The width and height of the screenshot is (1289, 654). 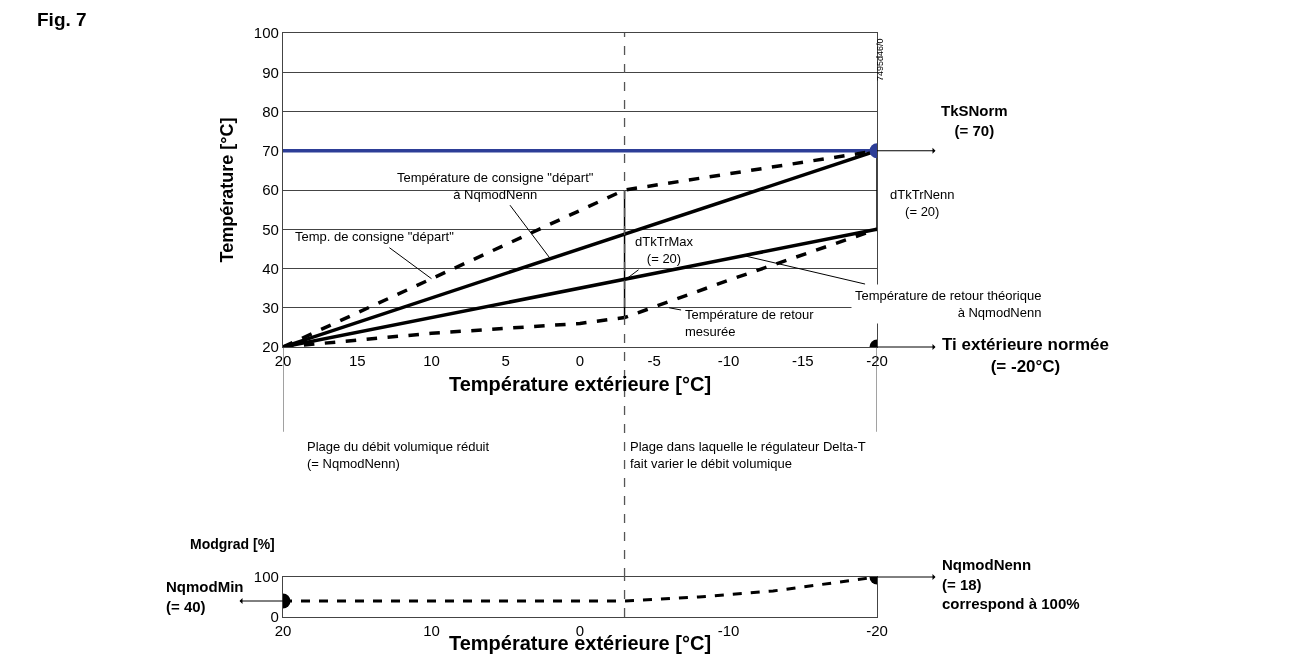 What do you see at coordinates (1025, 356) in the screenshot?
I see `text: Ti extérieure normée (= -20°C)` at bounding box center [1025, 356].